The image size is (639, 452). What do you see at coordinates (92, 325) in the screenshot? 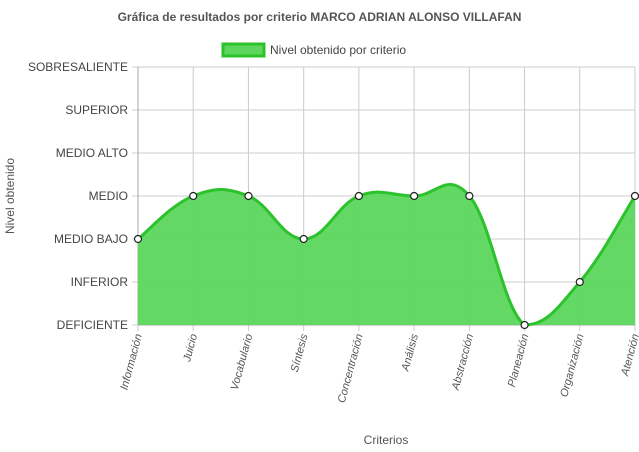
I see `y-tick-label: DEFICIENTE` at bounding box center [92, 325].